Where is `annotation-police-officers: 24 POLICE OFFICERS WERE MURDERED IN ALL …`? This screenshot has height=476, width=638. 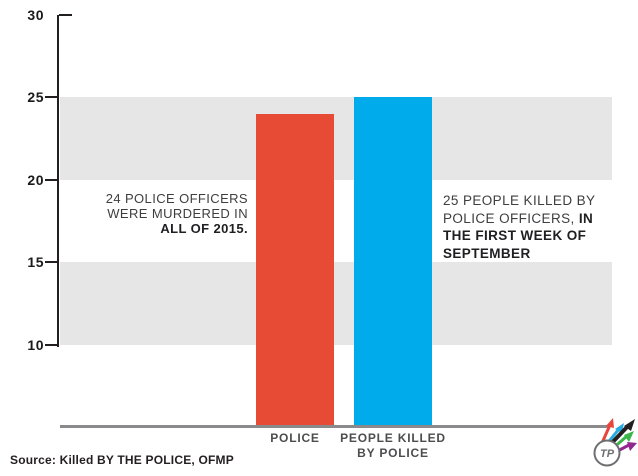
annotation-police-officers: 24 POLICE OFFICERS WERE MURDERED IN ALL … is located at coordinates (177, 213).